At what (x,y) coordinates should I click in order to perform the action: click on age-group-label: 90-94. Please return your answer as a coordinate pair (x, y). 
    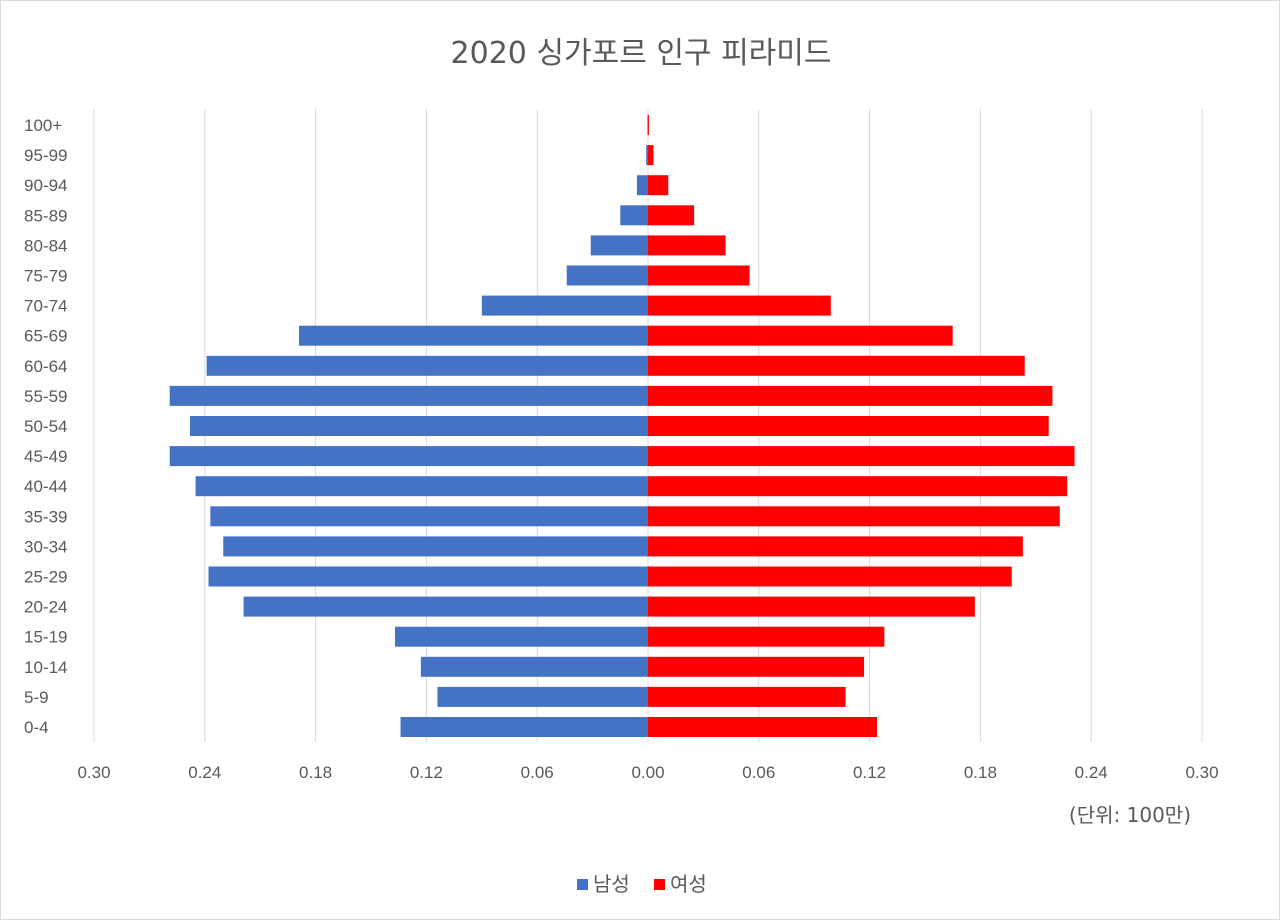
    Looking at the image, I should click on (45, 185).